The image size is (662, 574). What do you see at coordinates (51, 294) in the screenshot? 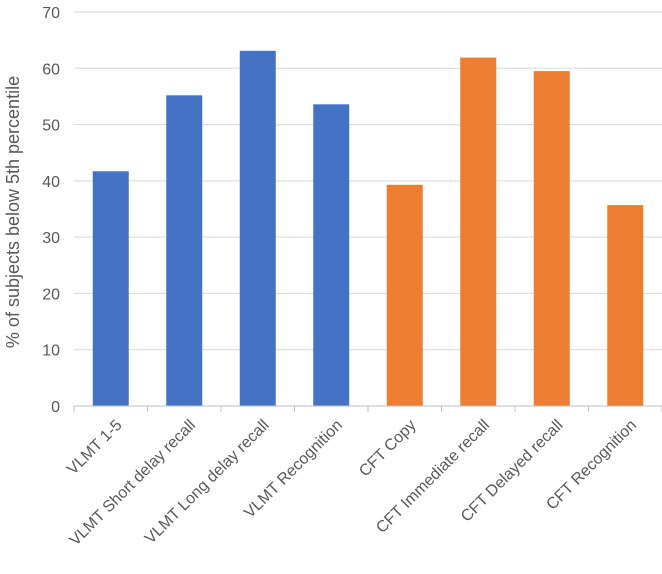
I see `y-tick-label: 20` at bounding box center [51, 294].